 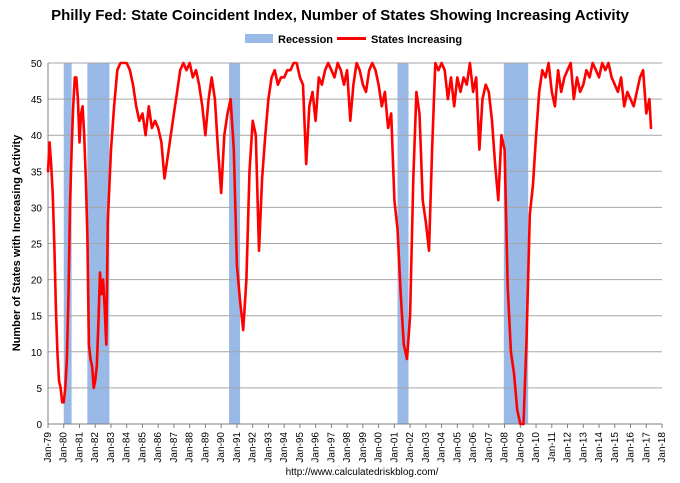 I want to click on legend-swatch-recession, so click(x=259, y=38).